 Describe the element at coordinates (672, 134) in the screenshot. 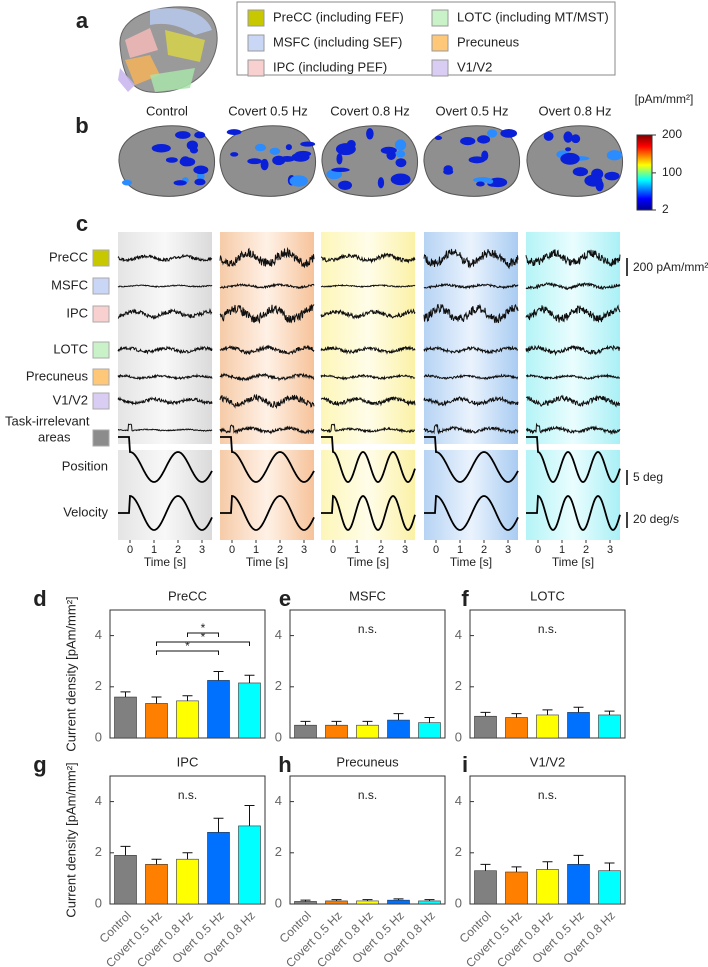

I see `colorbar-tick-label: 200` at that location.